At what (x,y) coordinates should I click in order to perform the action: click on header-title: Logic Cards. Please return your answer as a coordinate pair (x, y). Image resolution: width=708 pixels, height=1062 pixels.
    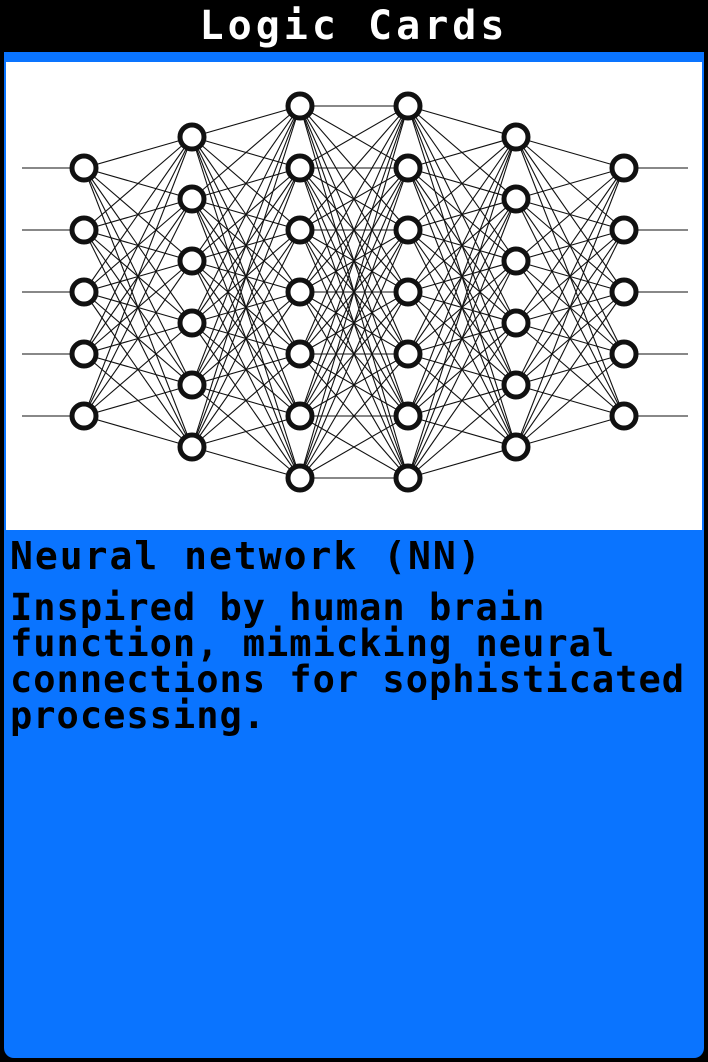
    Looking at the image, I should click on (354, 26).